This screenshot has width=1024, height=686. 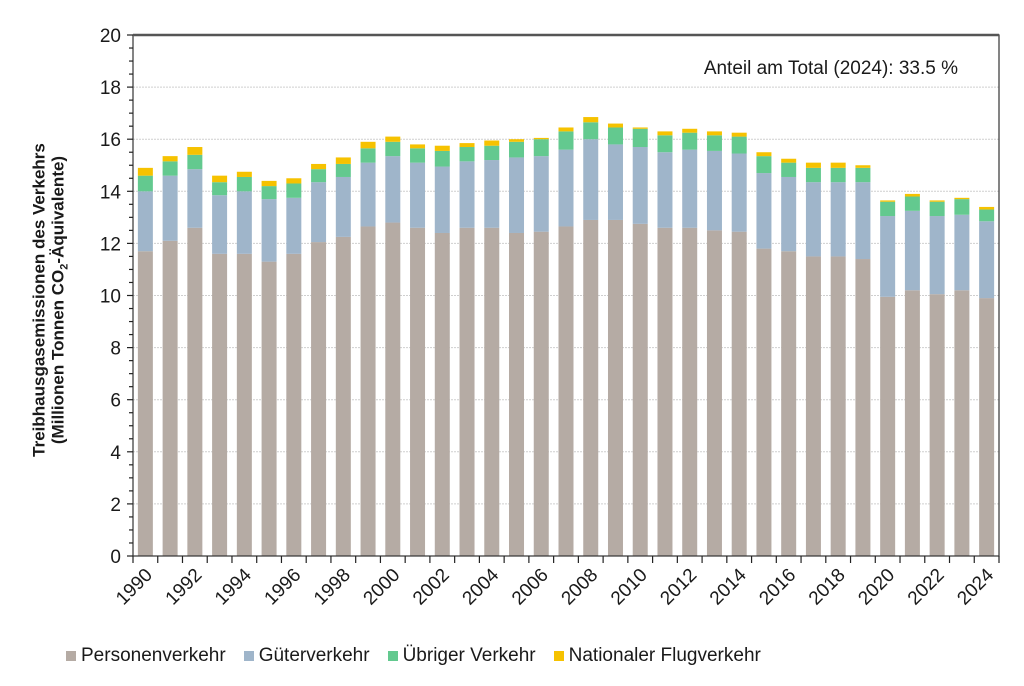 What do you see at coordinates (332, 587) in the screenshot?
I see `x-tick-label: 1998` at bounding box center [332, 587].